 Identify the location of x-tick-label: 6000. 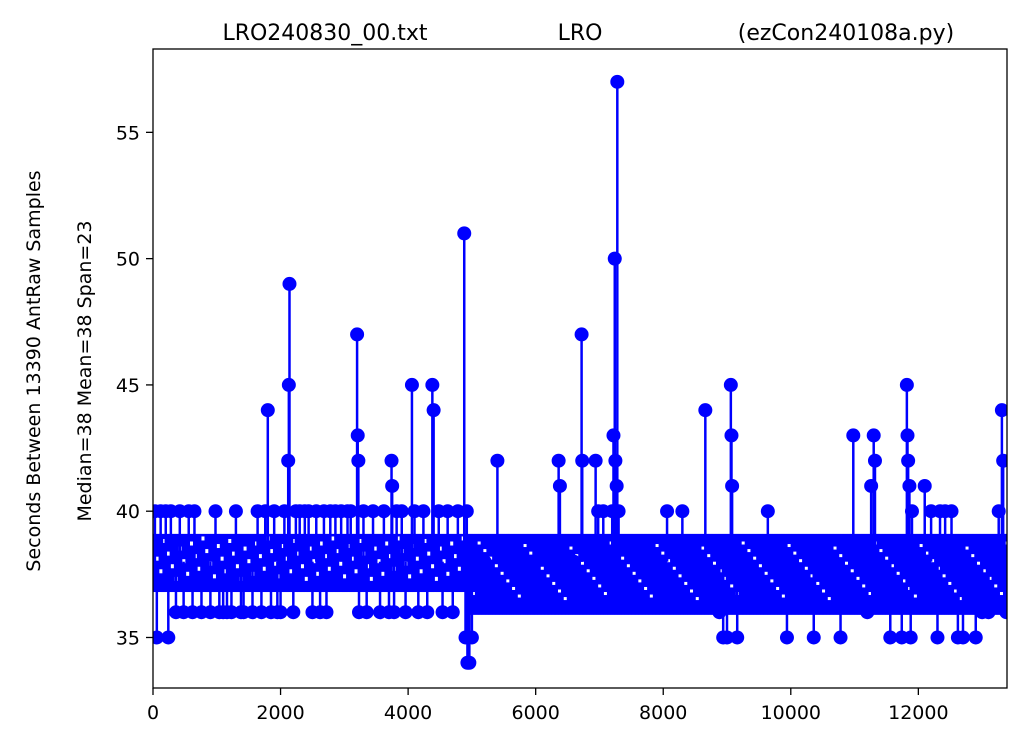
(535, 713).